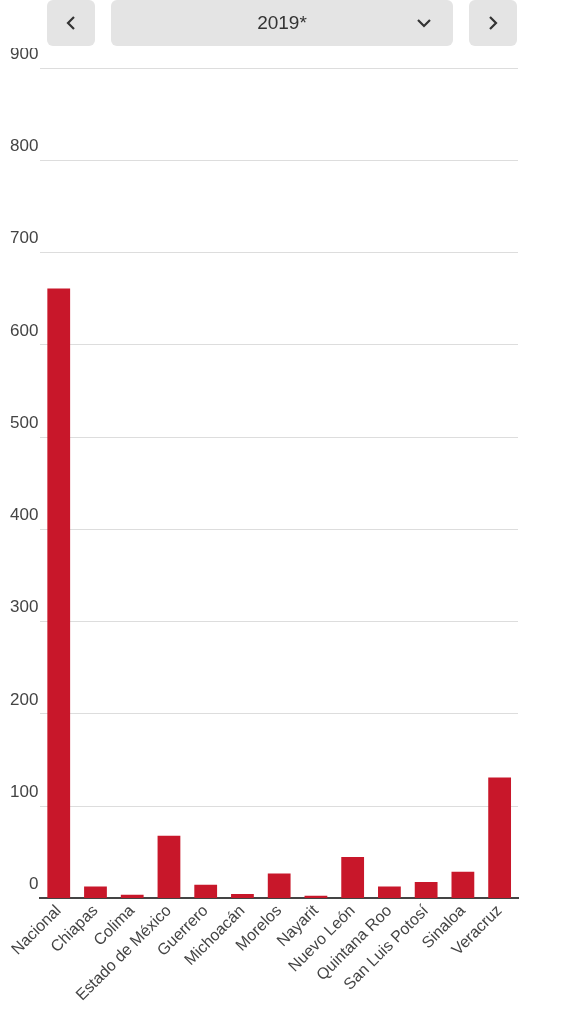 The image size is (564, 1024). Describe the element at coordinates (24, 330) in the screenshot. I see `y-tick-label: 600` at that location.